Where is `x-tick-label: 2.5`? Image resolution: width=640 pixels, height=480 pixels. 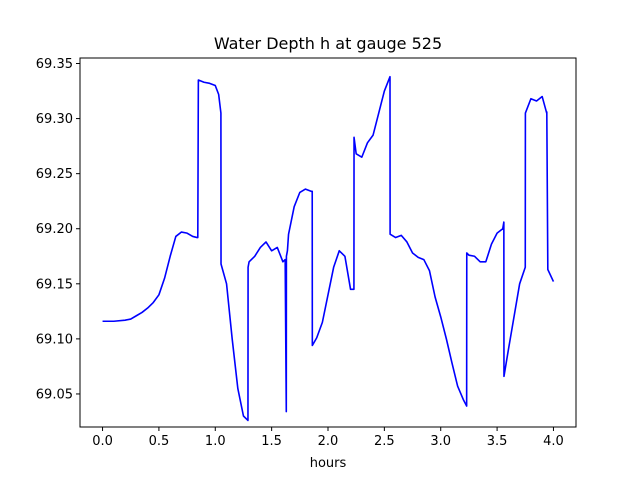
x-tick-label: 2.5 is located at coordinates (384, 441).